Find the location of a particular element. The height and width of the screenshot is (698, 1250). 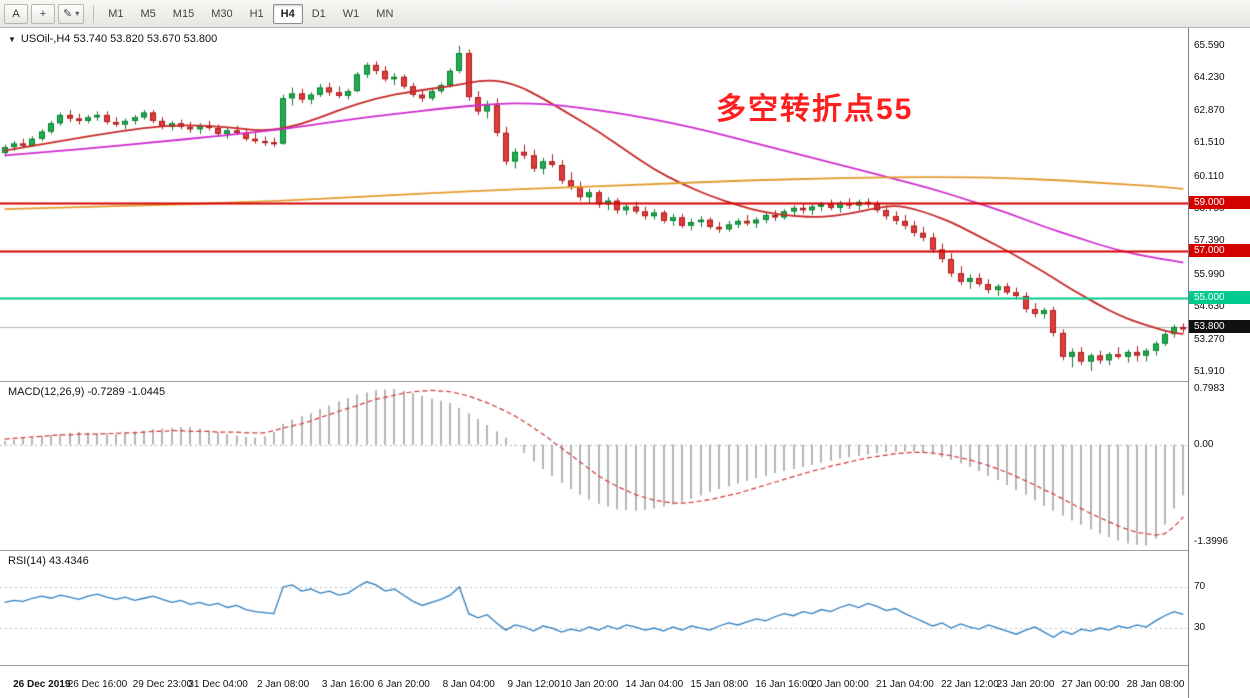

price-tick: 51.910 is located at coordinates (1209, 371).